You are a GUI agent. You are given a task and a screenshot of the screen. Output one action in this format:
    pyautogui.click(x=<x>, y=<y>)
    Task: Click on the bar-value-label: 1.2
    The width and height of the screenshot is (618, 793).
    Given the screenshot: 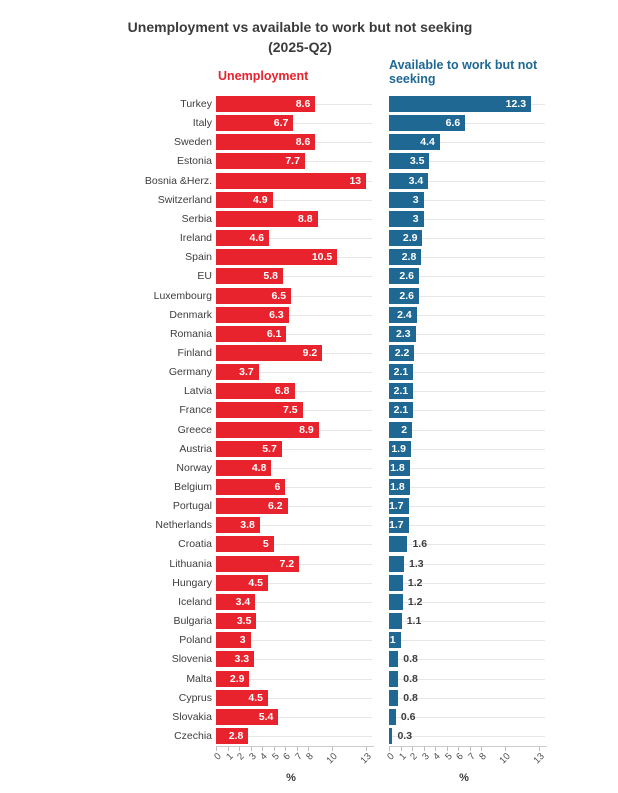 What is the action you would take?
    pyautogui.click(x=415, y=582)
    